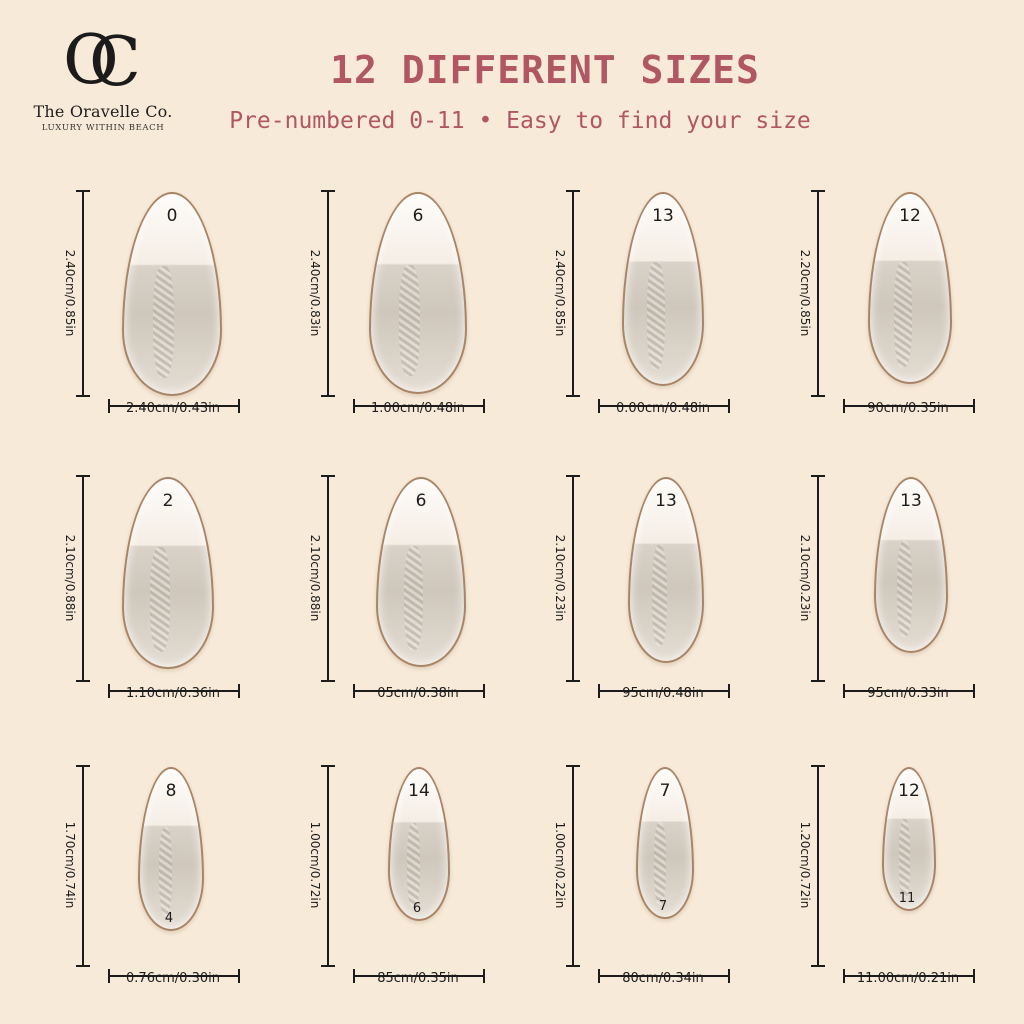 The width and height of the screenshot is (1024, 1024). Describe the element at coordinates (418, 293) in the screenshot. I see `press-on-nail: 6` at that location.